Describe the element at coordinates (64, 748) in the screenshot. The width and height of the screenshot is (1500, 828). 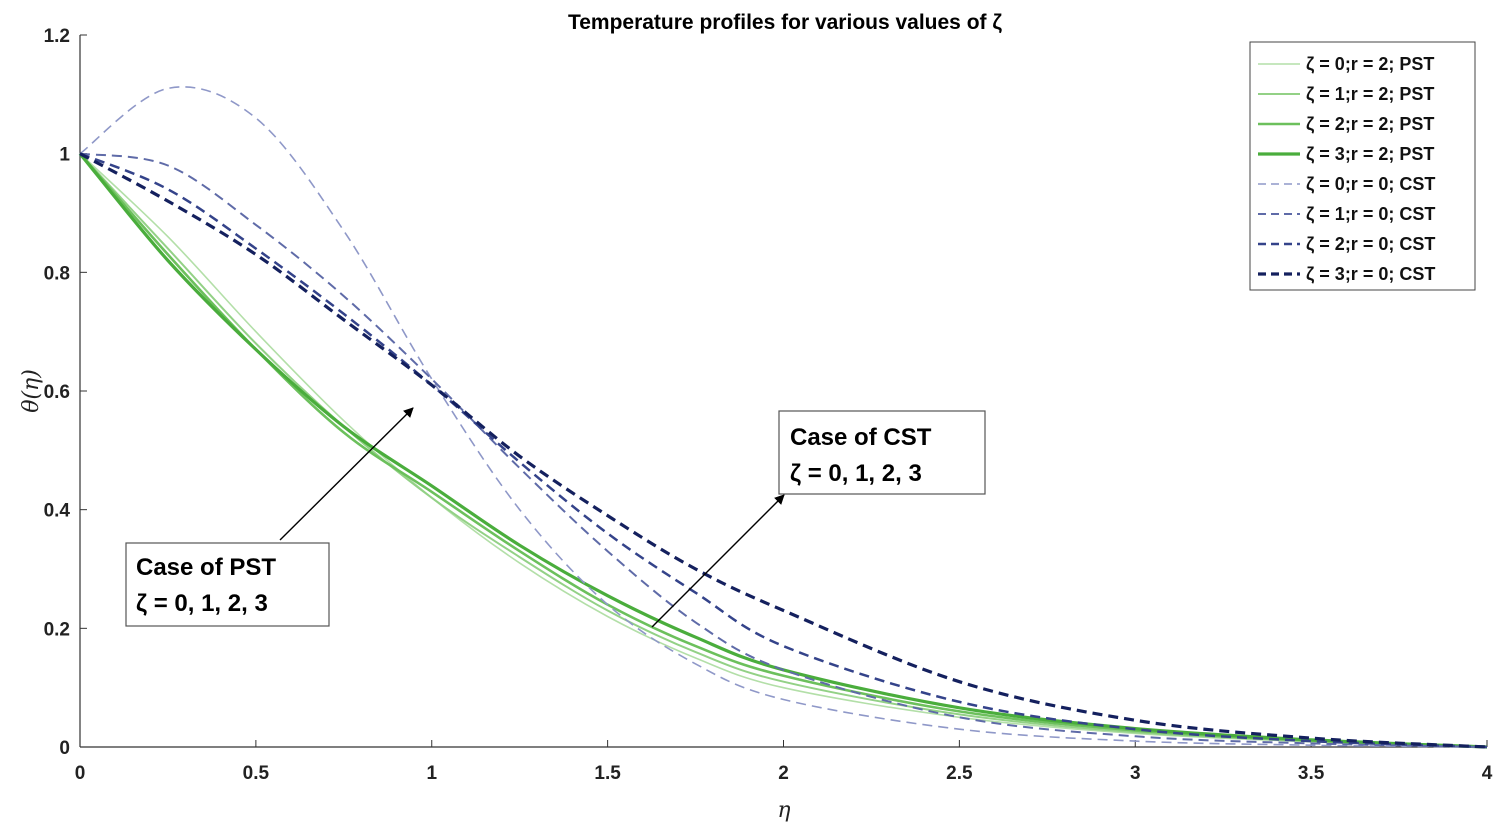
I see `y-tick-label: 0` at that location.